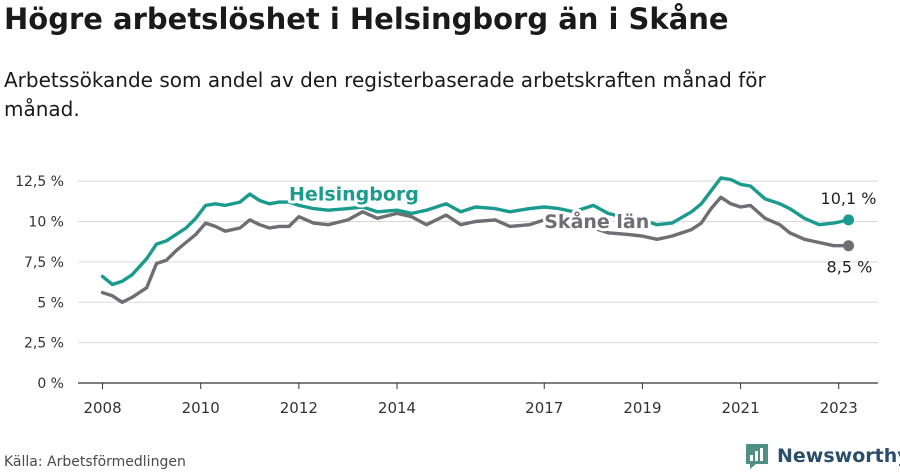 The height and width of the screenshot is (474, 900). Describe the element at coordinates (596, 221) in the screenshot. I see `series-label-skane: Skåne län` at that location.